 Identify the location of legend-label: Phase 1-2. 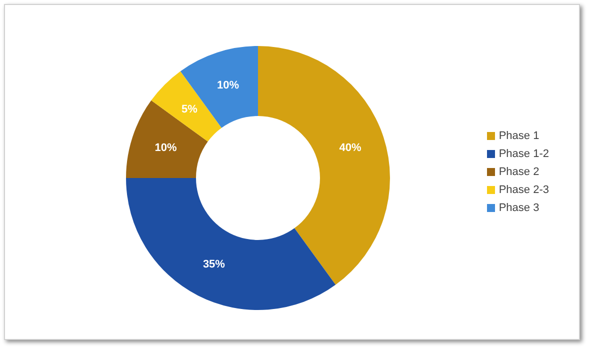
(523, 154).